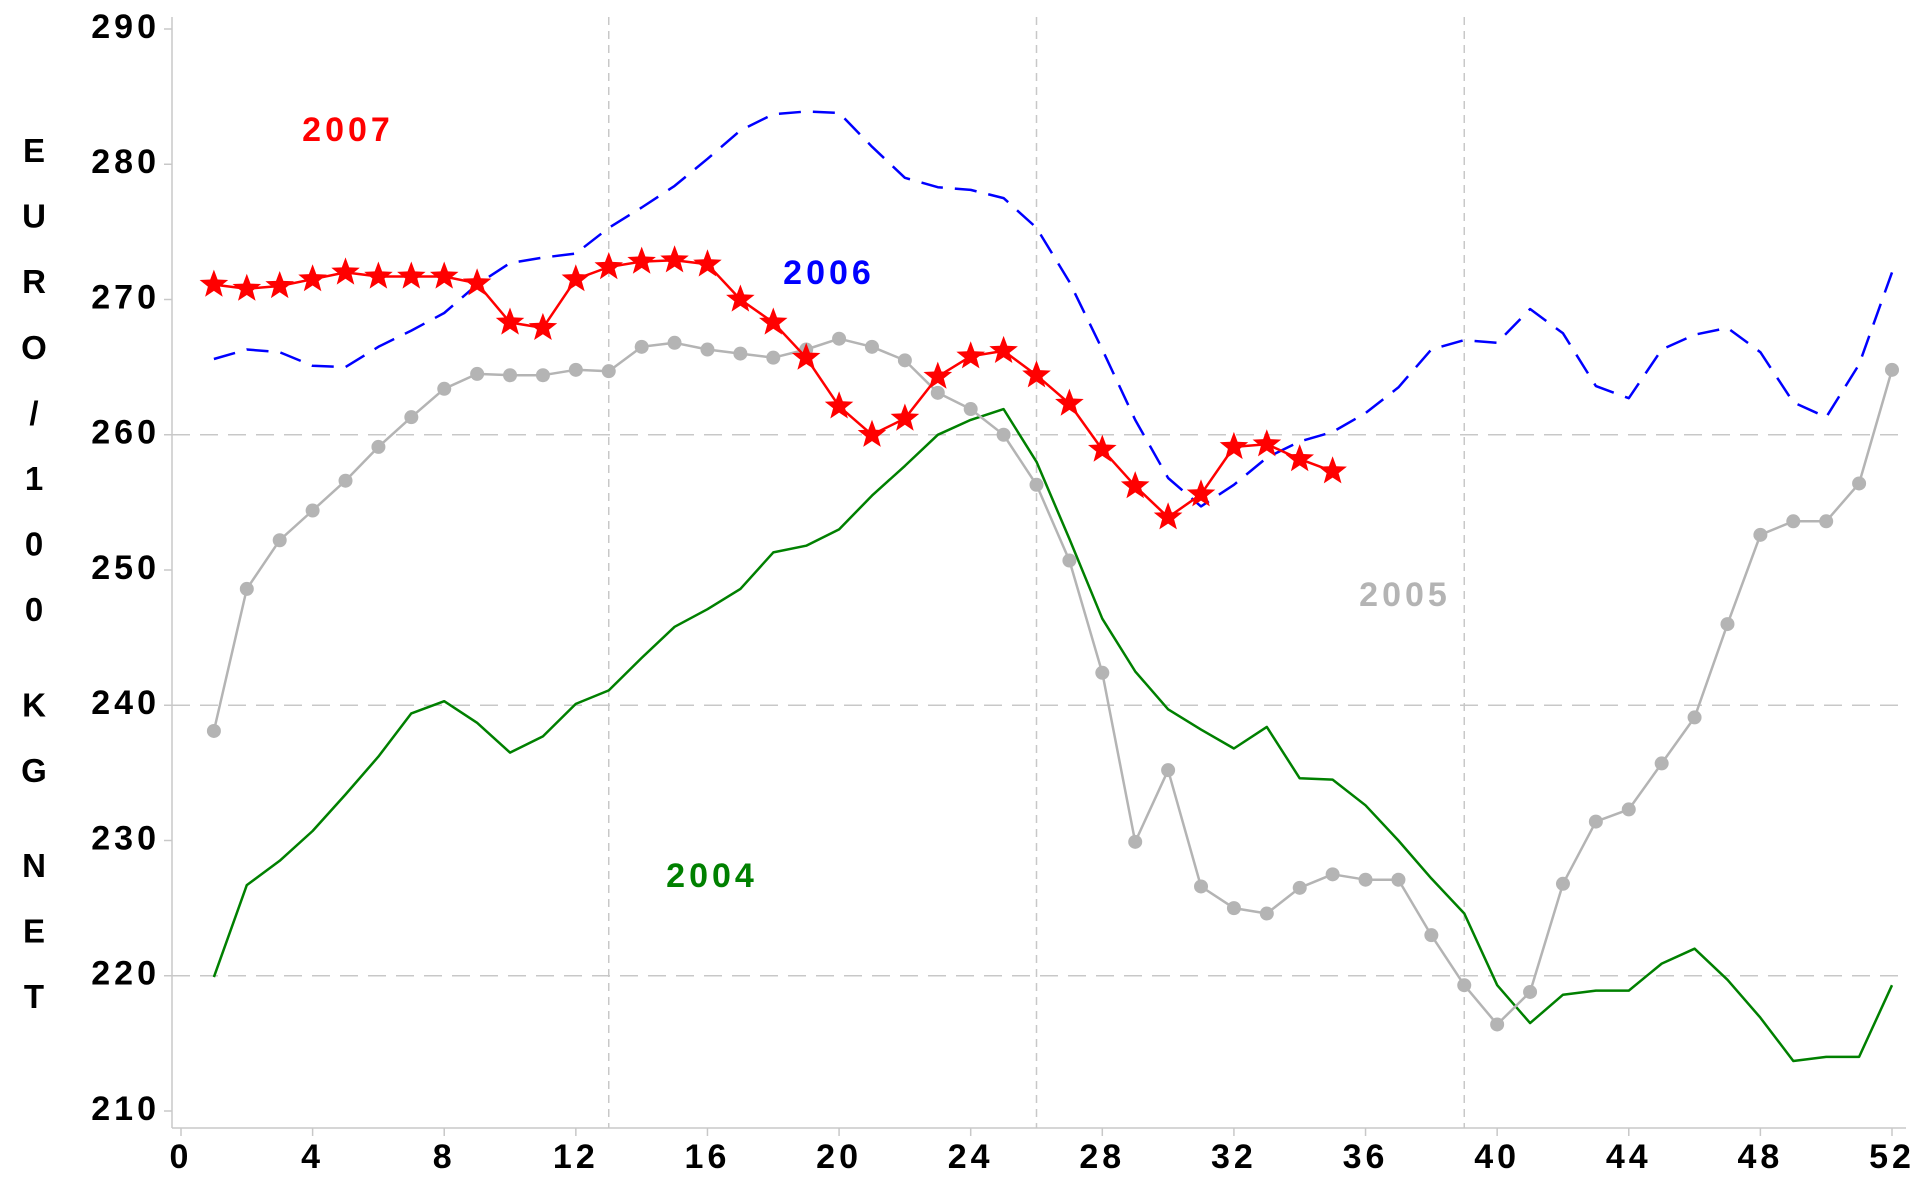 The height and width of the screenshot is (1180, 1921). I want to click on series-label: 2006, so click(829, 273).